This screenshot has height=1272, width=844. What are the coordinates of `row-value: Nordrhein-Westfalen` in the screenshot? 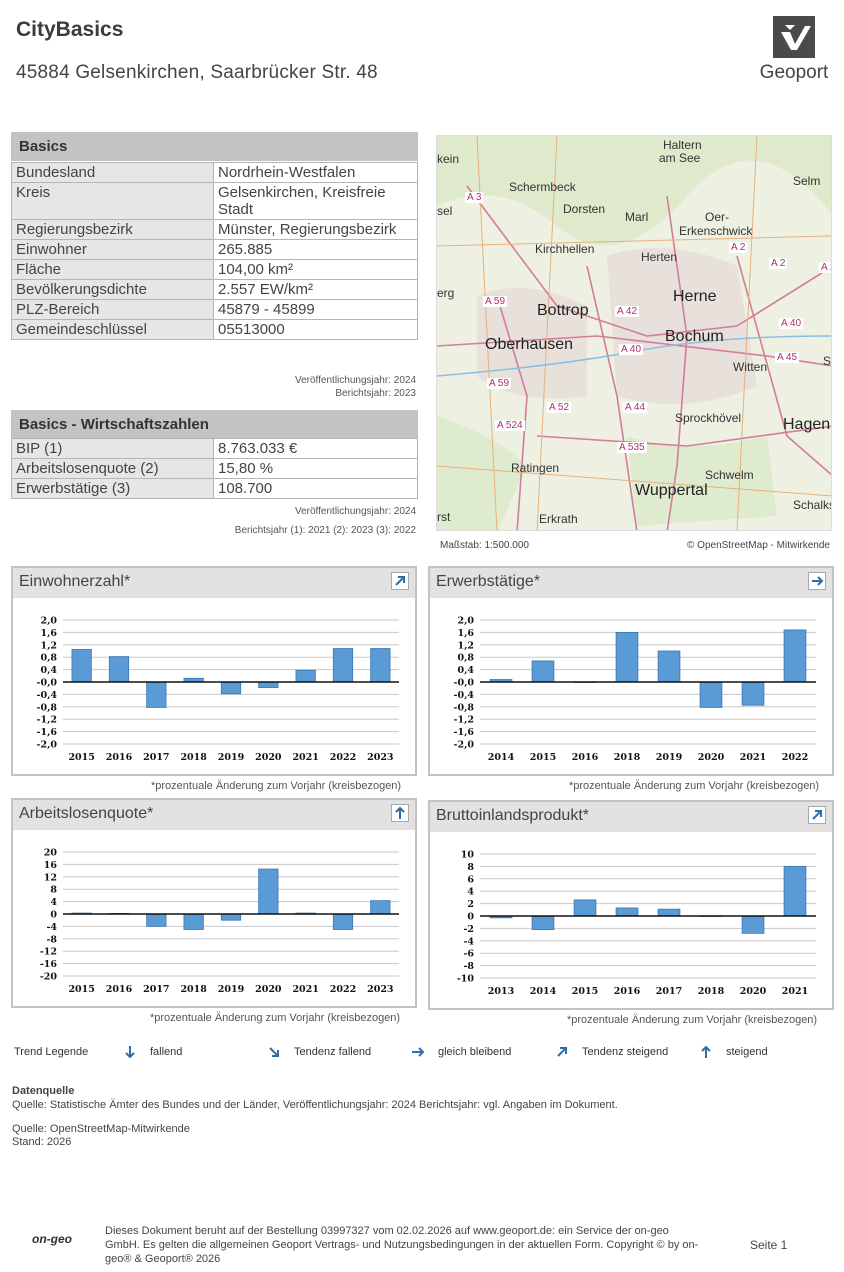 It's located at (315, 172).